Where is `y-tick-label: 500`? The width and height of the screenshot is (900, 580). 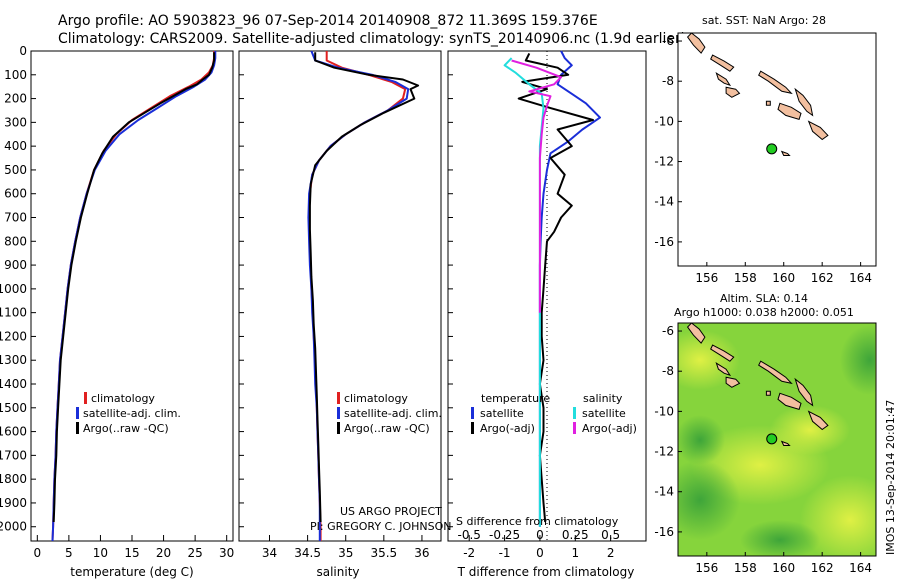 y-tick-label: 500 is located at coordinates (15, 170).